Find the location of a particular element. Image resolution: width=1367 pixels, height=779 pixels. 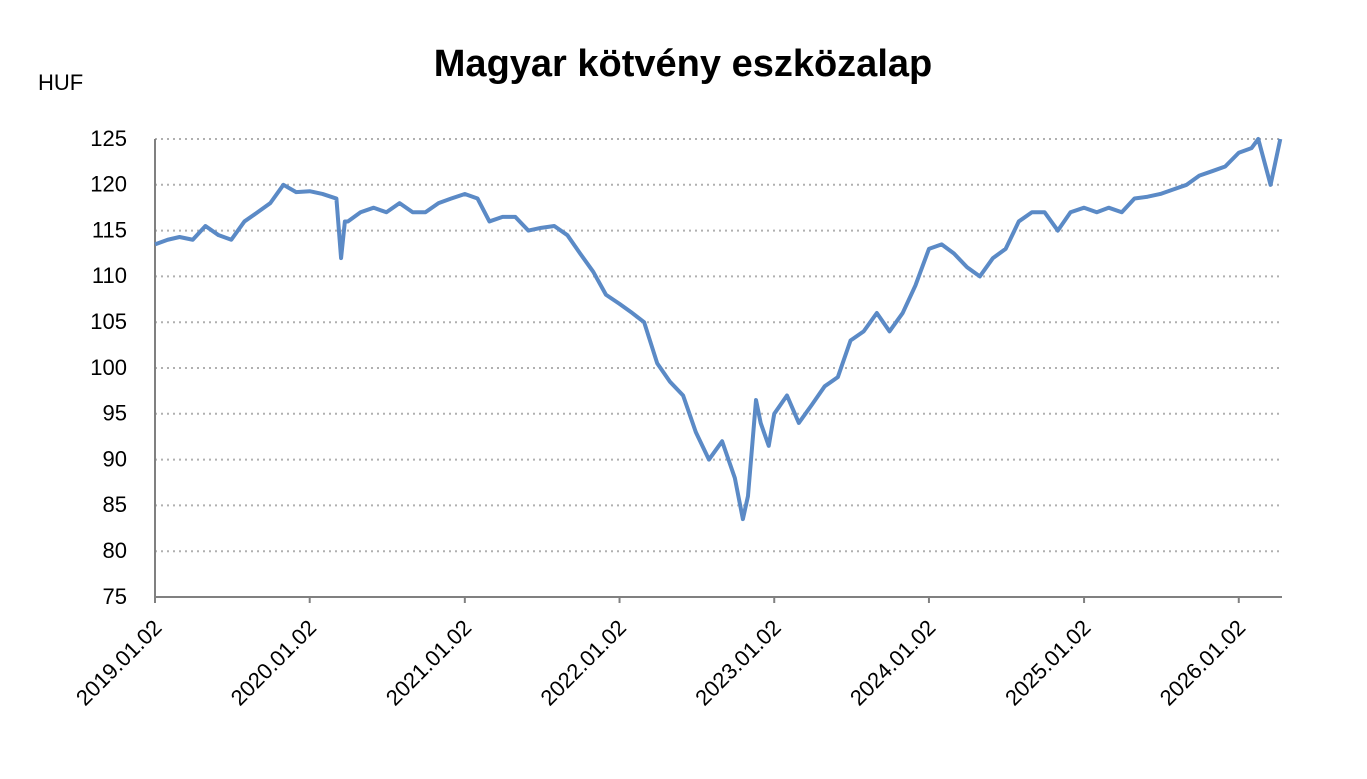

x-tick-label: 2024.01.02 is located at coordinates (893, 663).